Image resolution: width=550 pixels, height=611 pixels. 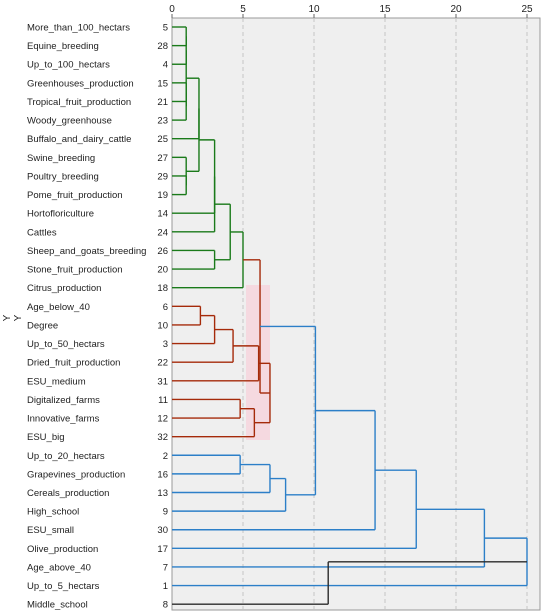 What do you see at coordinates (73, 363) in the screenshot?
I see `leaf-label: Dried_fruit_production` at bounding box center [73, 363].